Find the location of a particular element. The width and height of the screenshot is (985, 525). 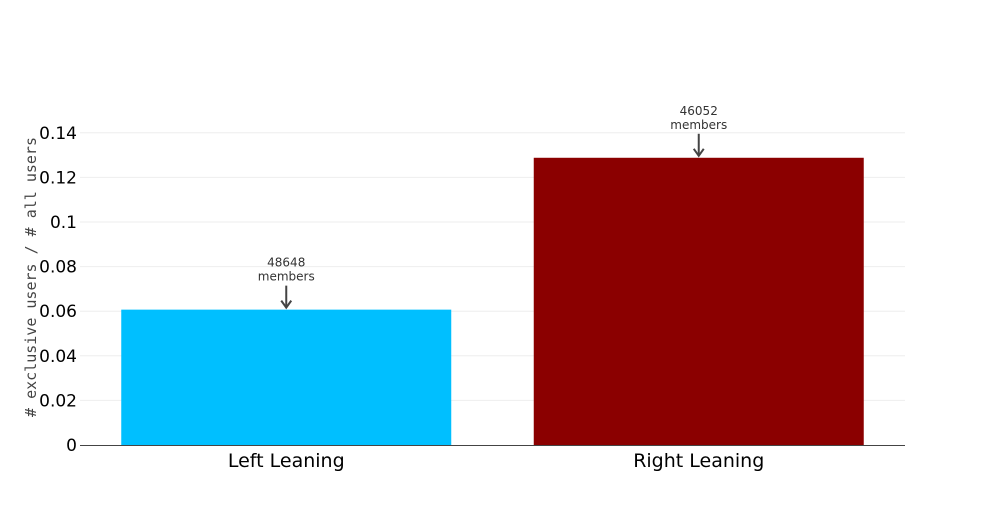

y-tick-label: 0.06 is located at coordinates (58, 312).